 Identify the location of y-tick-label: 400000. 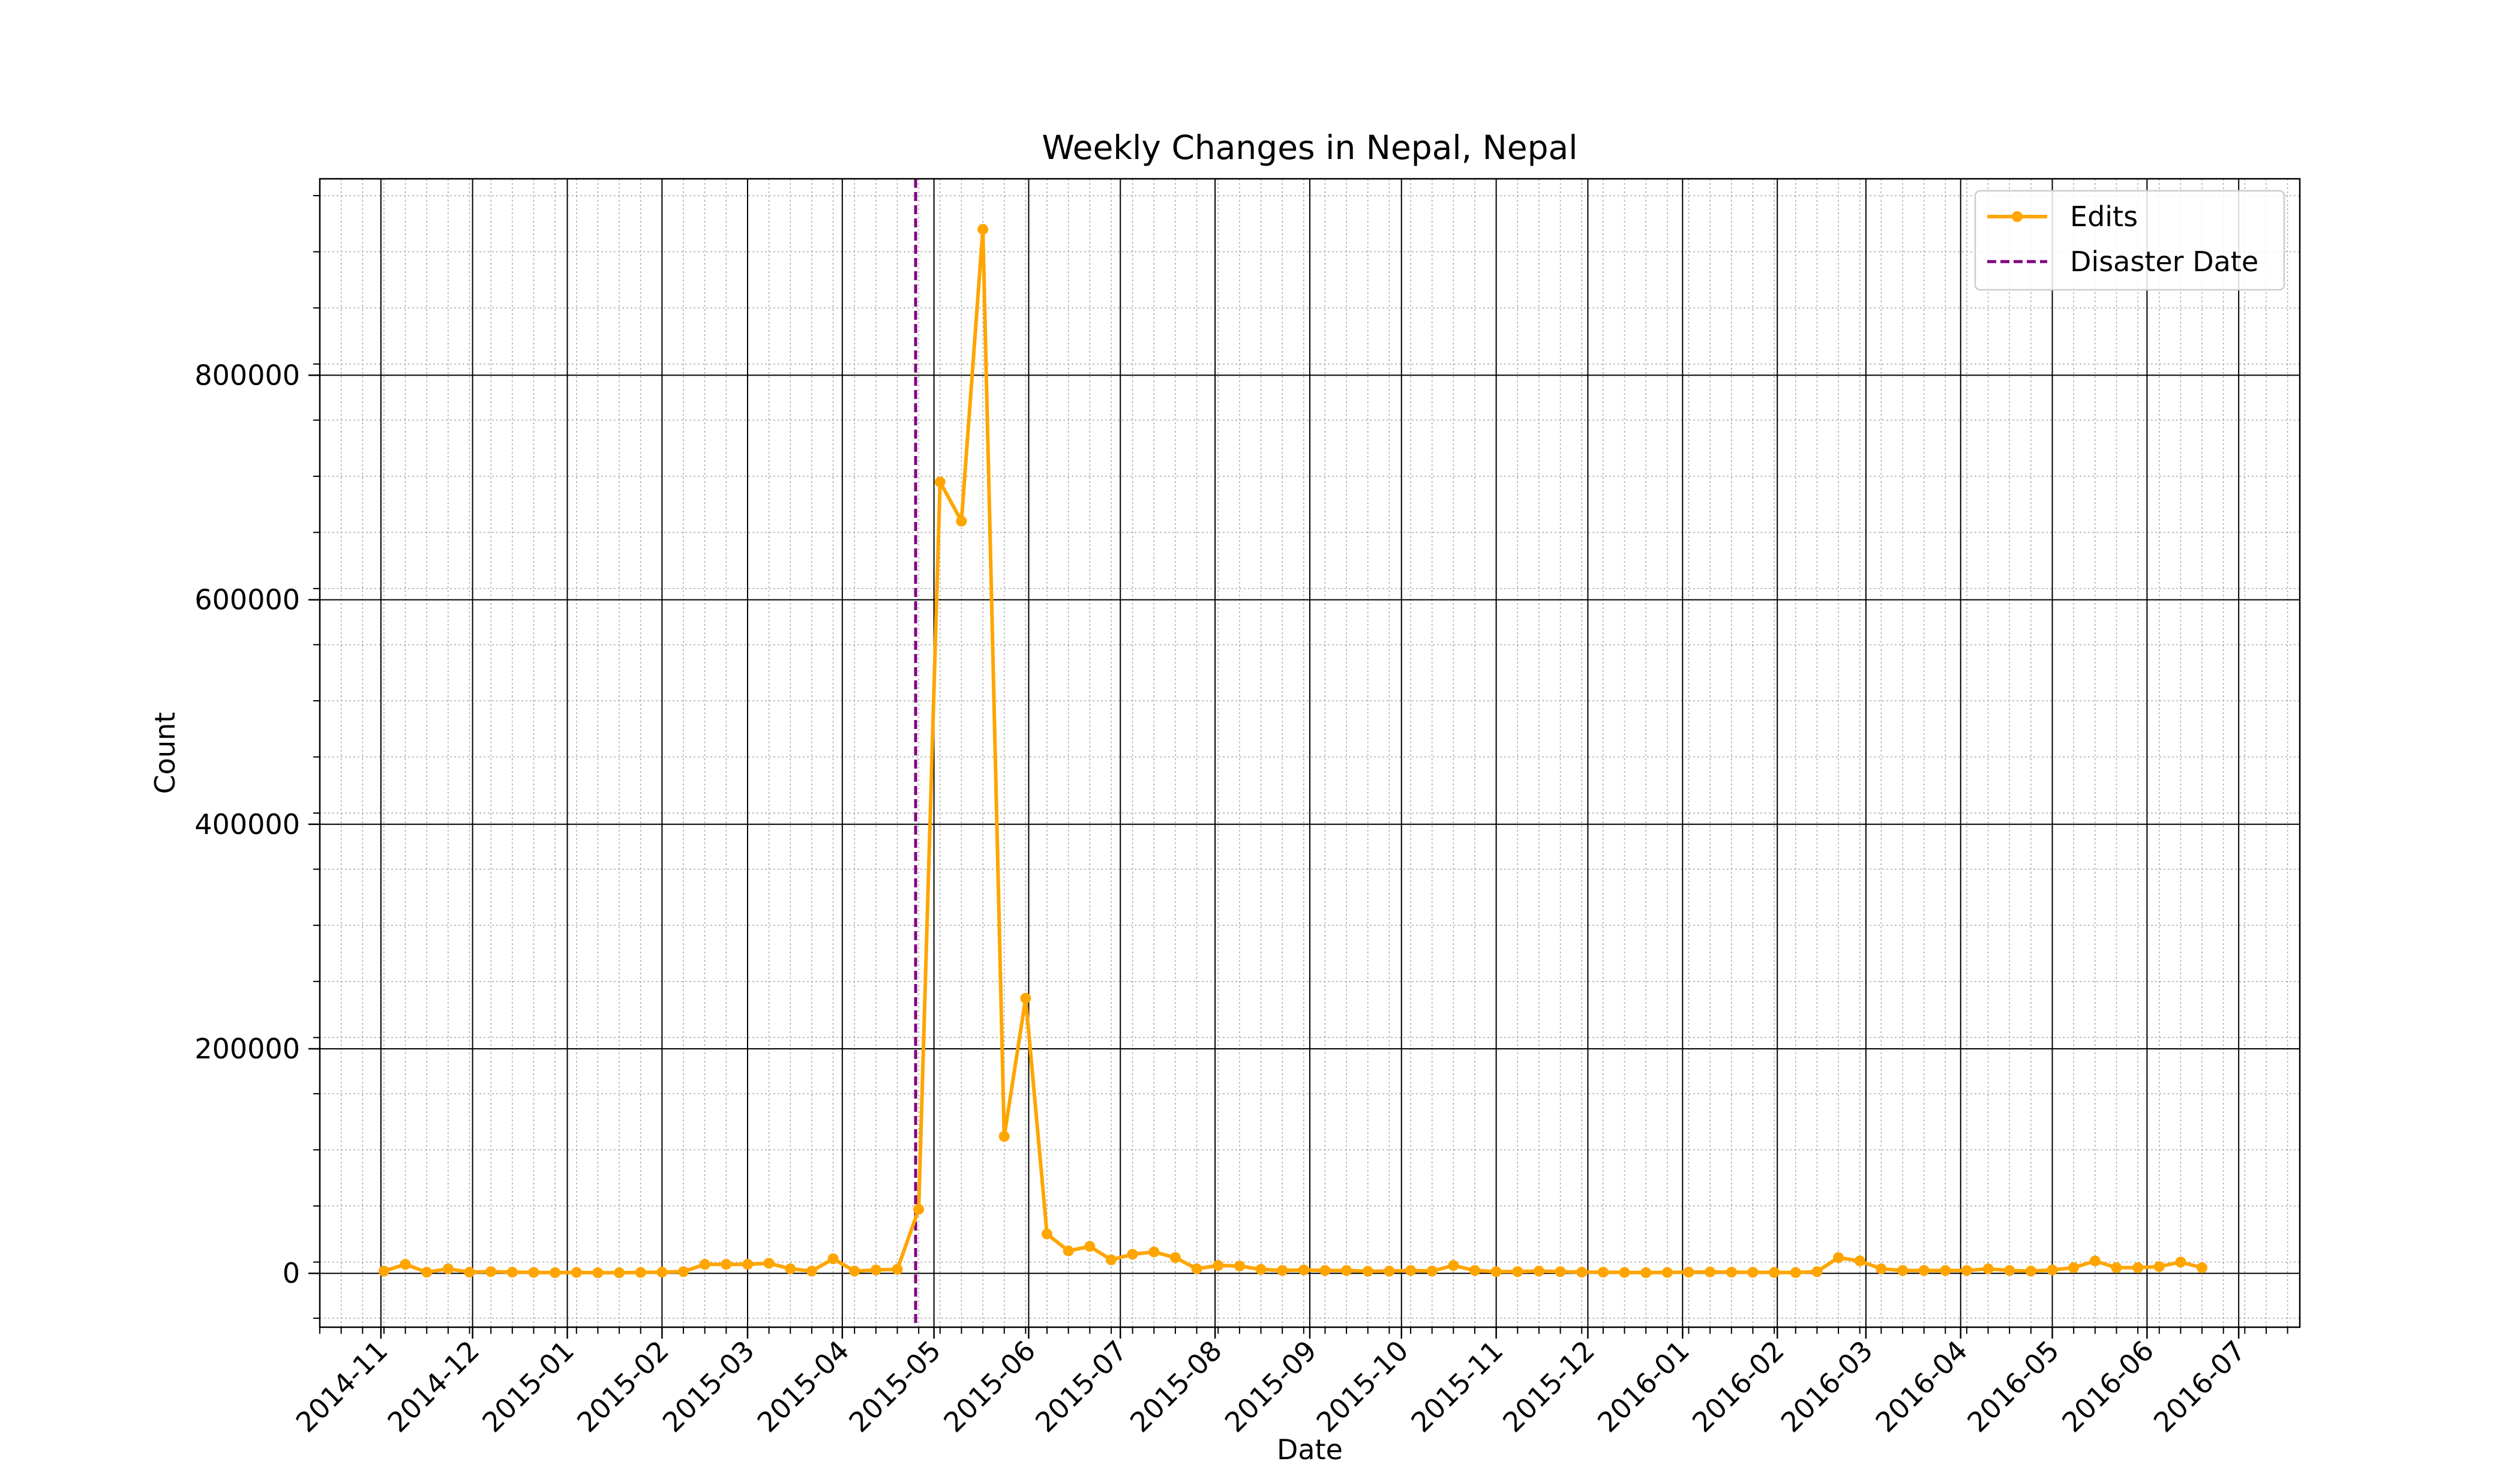
(247, 824).